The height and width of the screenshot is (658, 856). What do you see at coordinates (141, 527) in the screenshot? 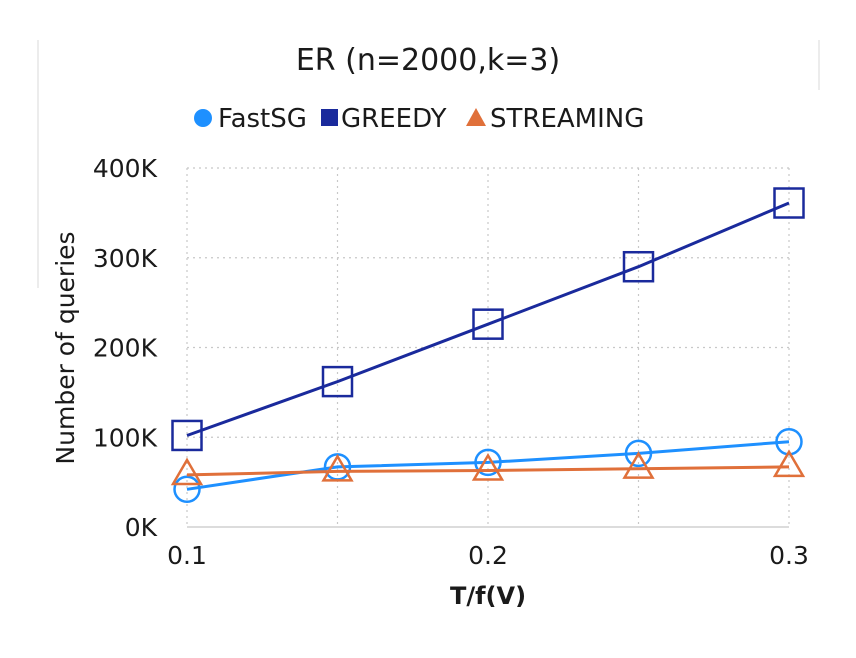
I see `y-tick-label: 0K` at bounding box center [141, 527].